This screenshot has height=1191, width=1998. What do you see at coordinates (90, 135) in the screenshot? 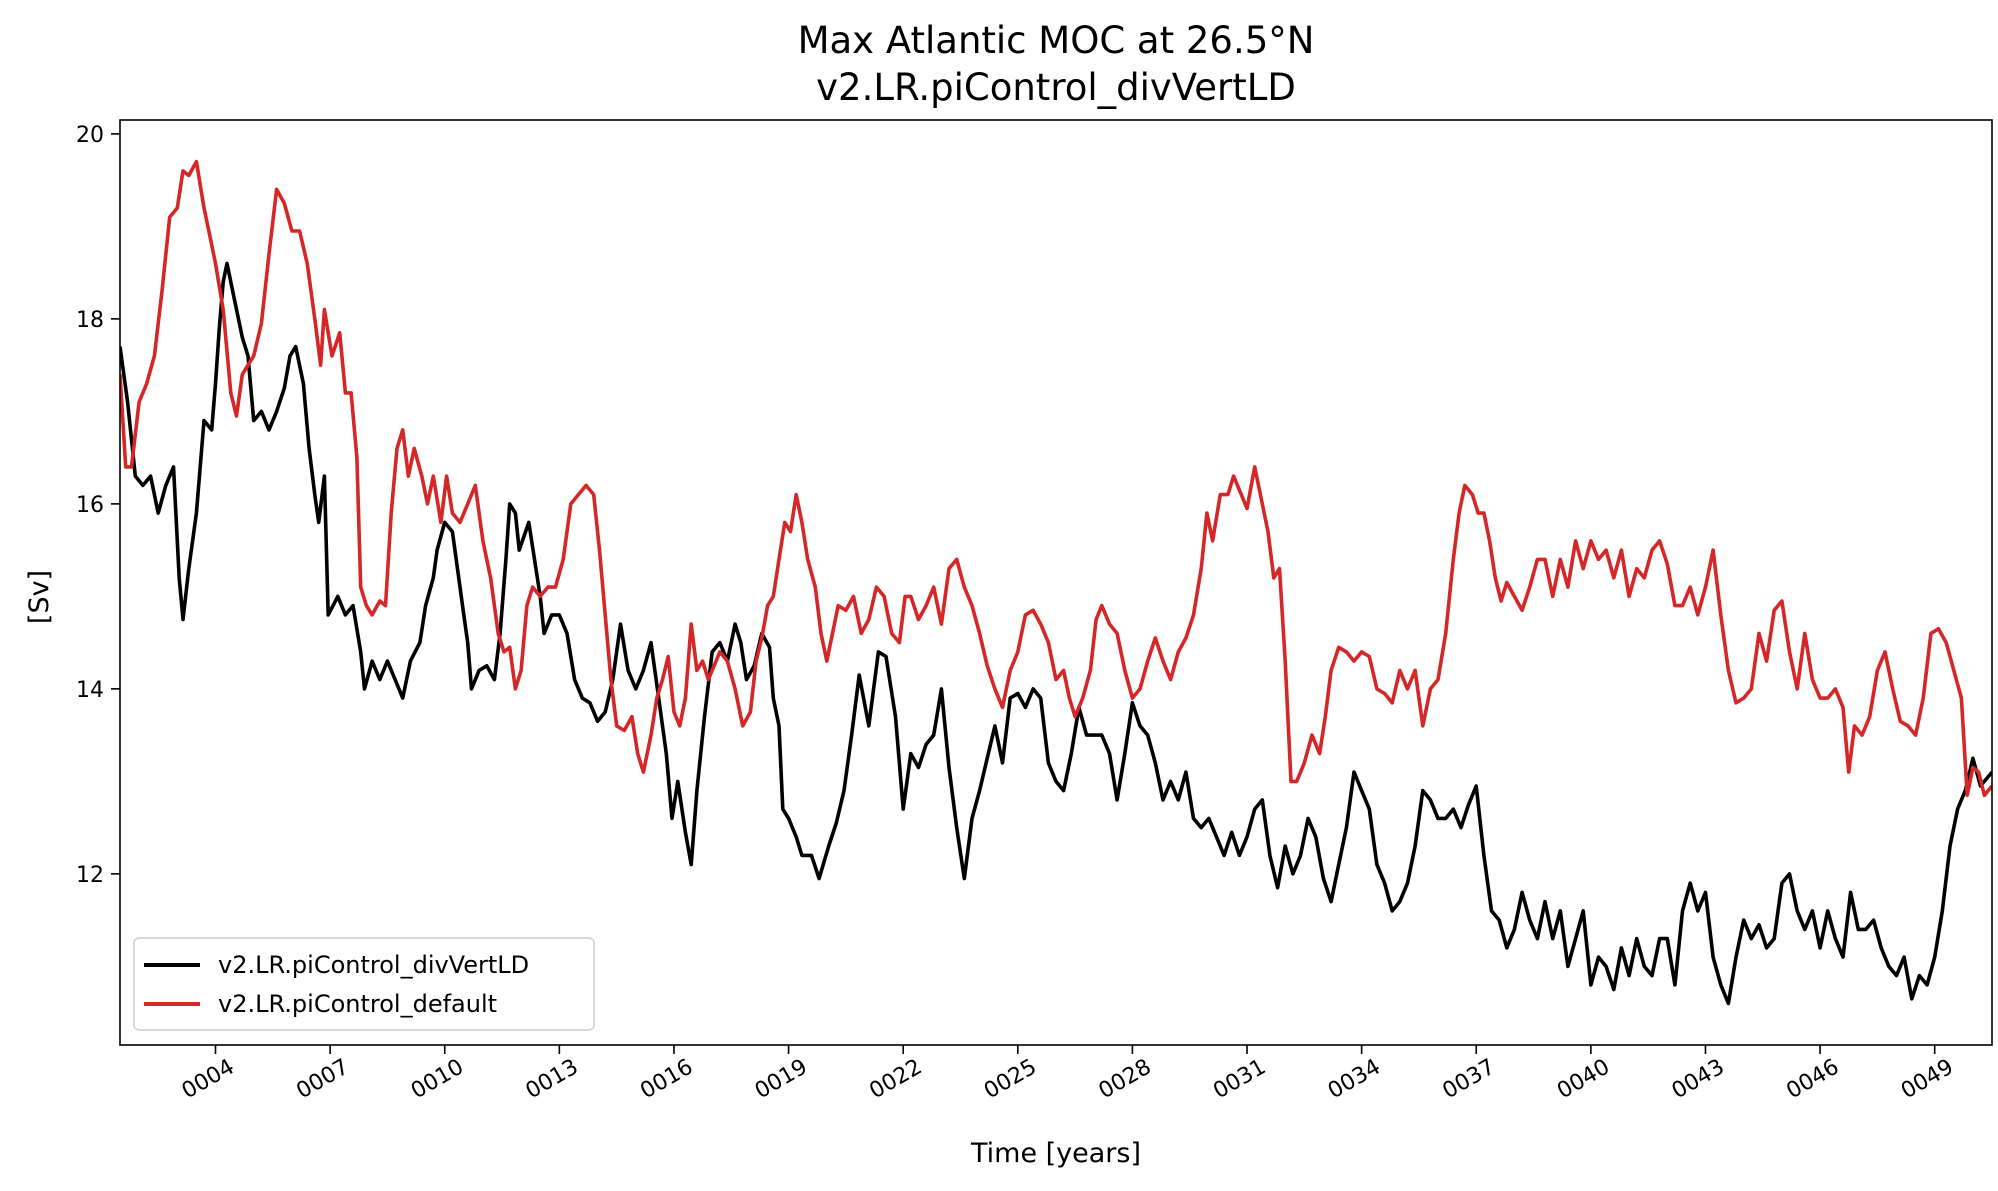
I see `y-tick-label: 20` at bounding box center [90, 135].